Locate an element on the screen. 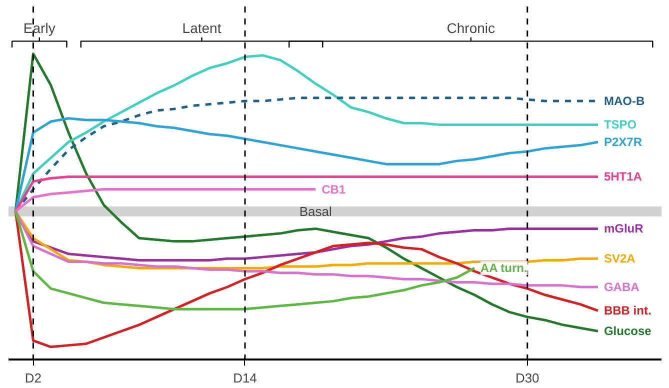 This screenshot has width=669, height=388. series-label: CB1 is located at coordinates (334, 189).